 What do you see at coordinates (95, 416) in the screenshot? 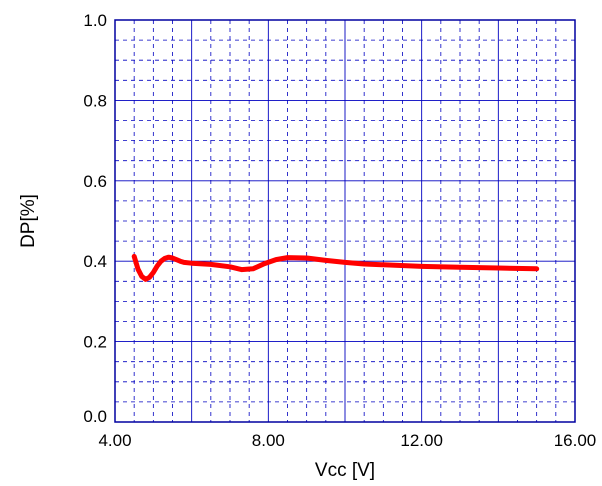
I see `y-tick-label: 0.0` at bounding box center [95, 416].